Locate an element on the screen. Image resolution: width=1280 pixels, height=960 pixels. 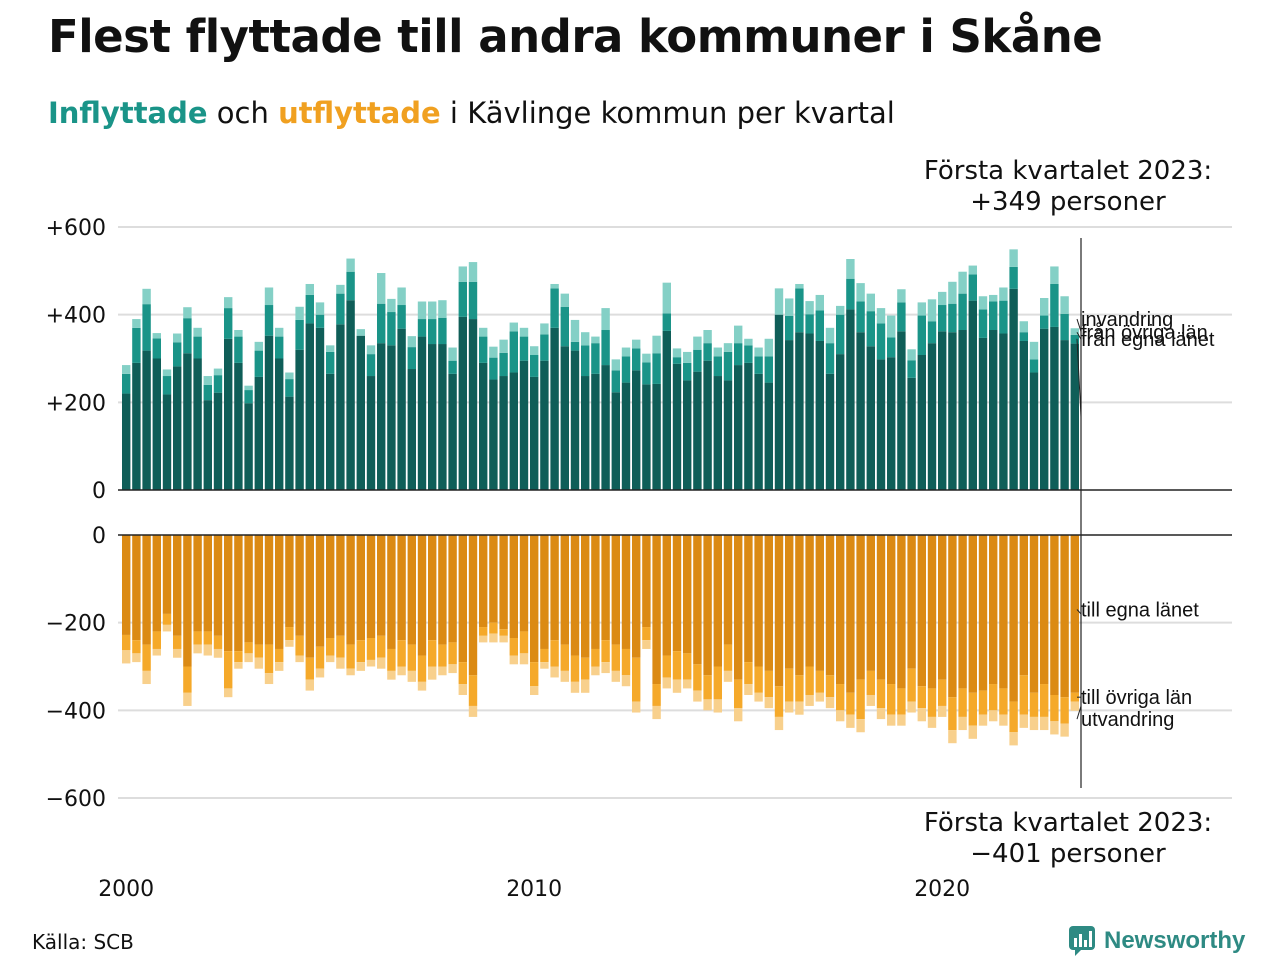
callout-bottom-line1: Första kvartalet 2023: is located at coordinates (1068, 823).